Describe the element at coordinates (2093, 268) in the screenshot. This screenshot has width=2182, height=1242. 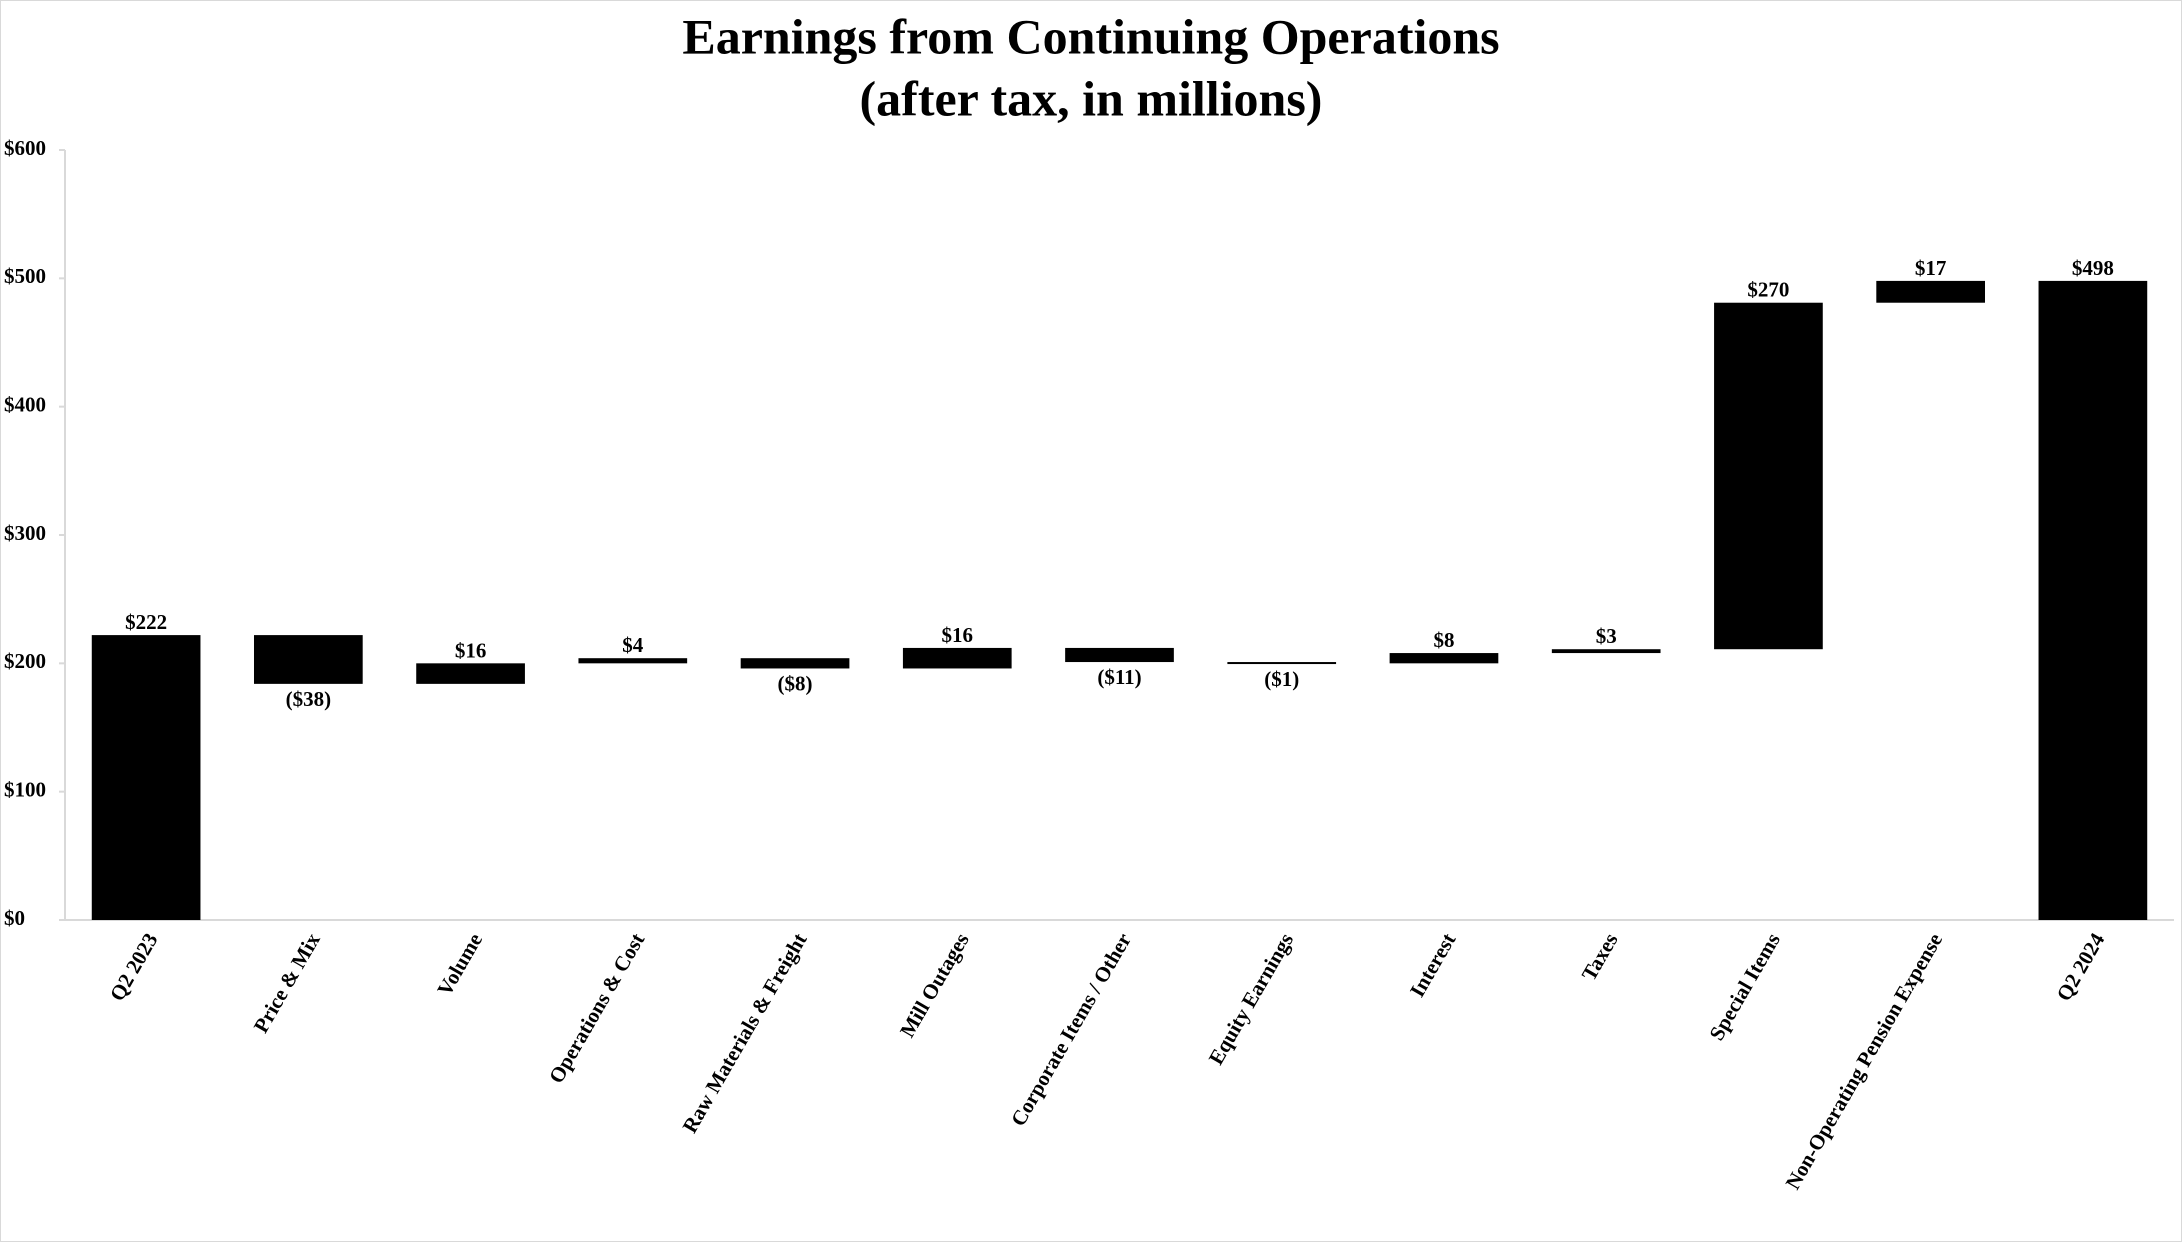
I see `value-label: $498` at that location.